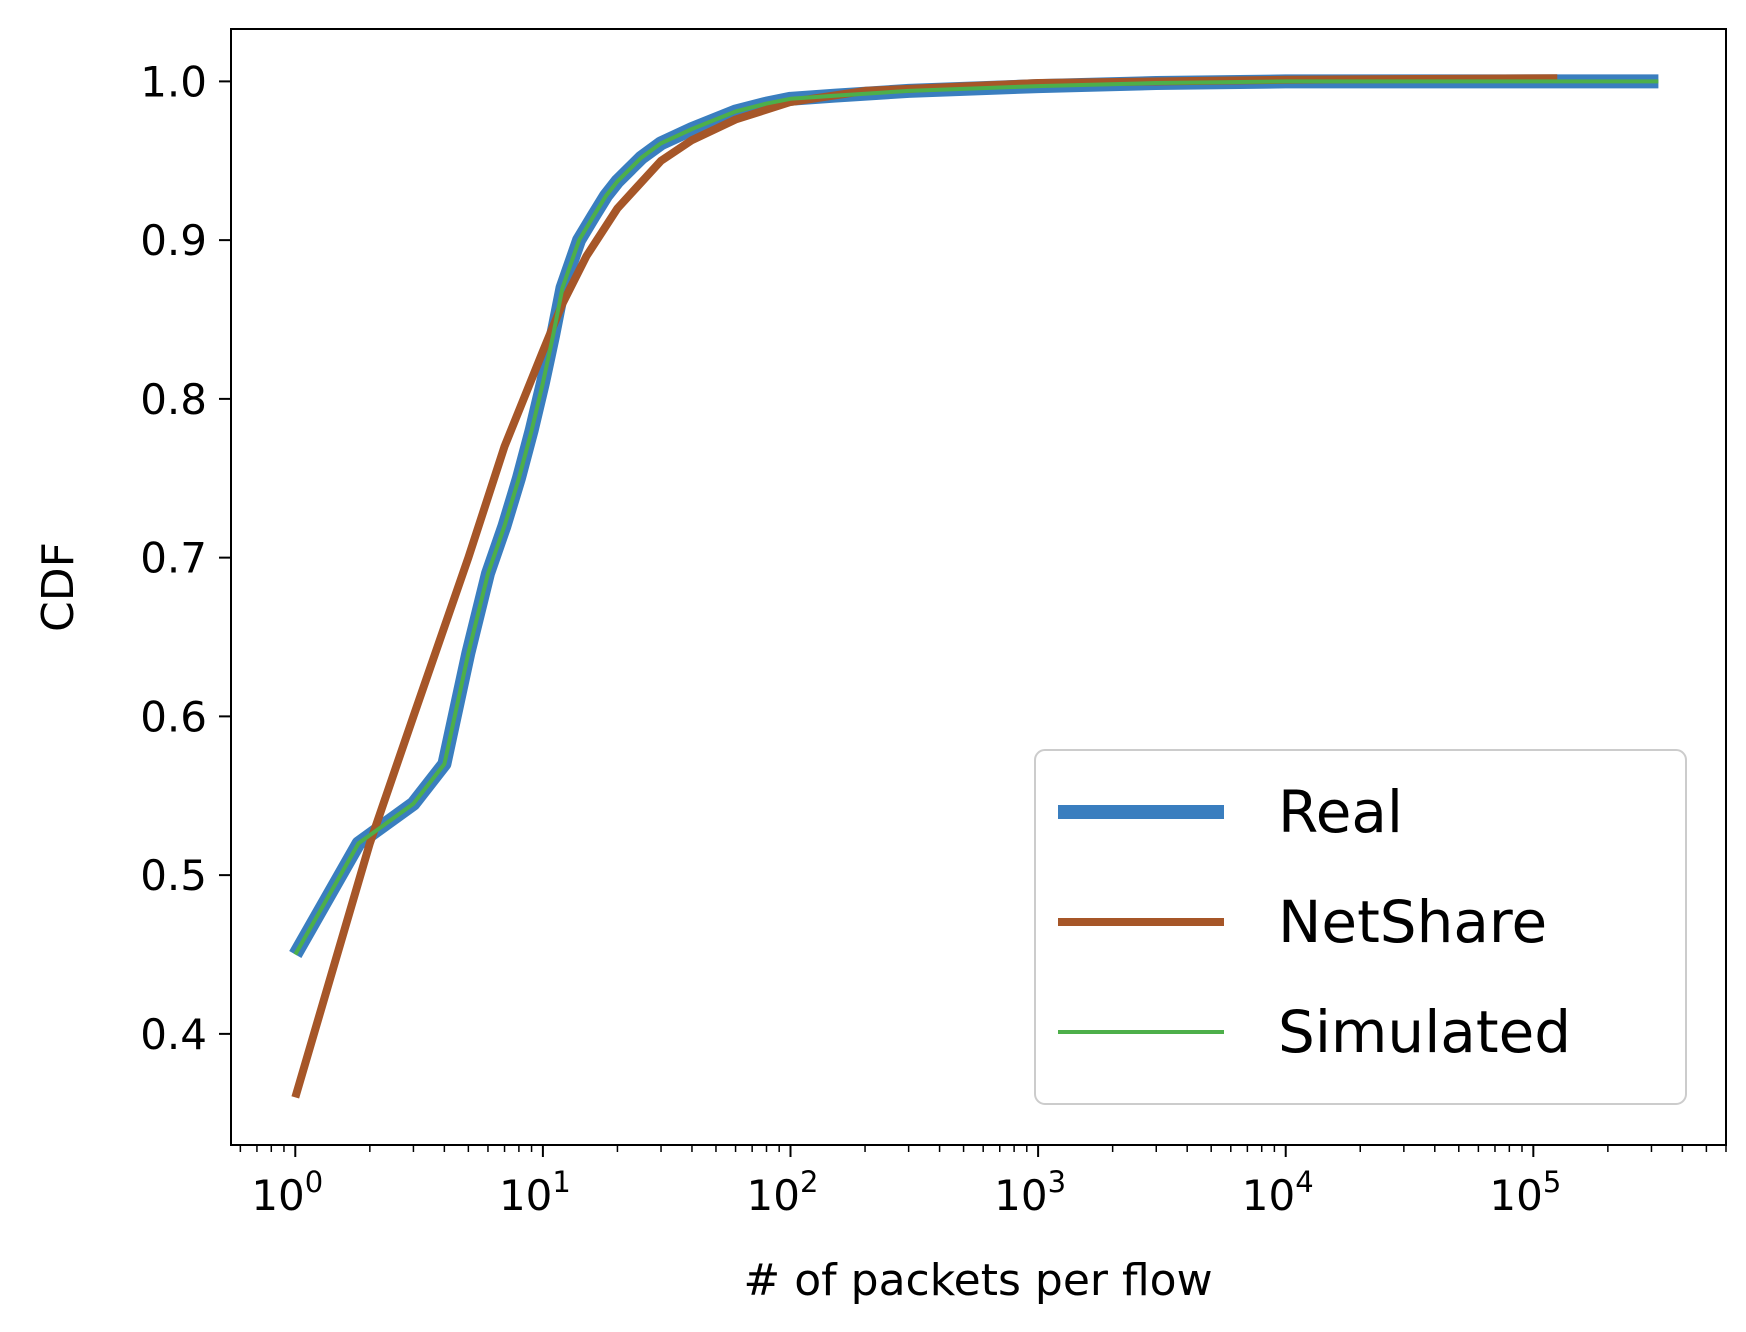  What do you see at coordinates (977, 1280) in the screenshot?
I see `x-axis-label: # of packets per flow` at bounding box center [977, 1280].